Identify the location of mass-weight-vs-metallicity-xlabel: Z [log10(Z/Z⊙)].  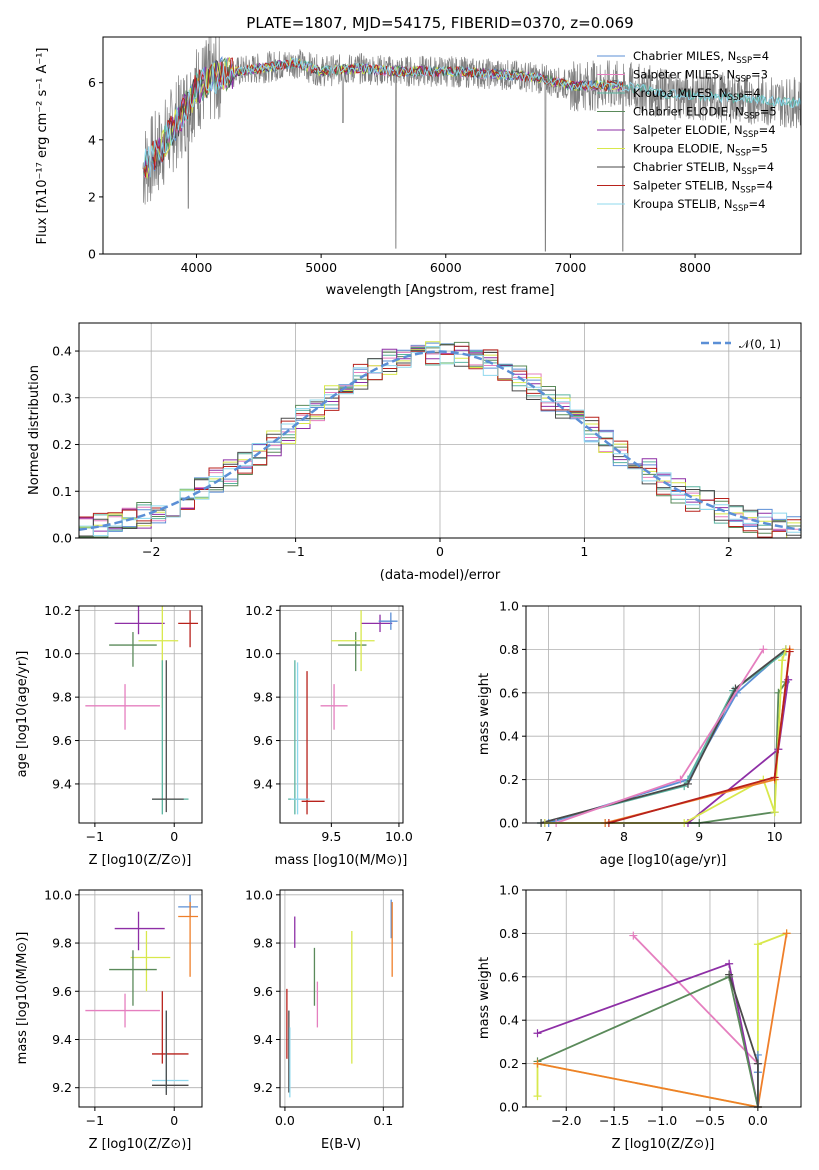
(663, 1144).